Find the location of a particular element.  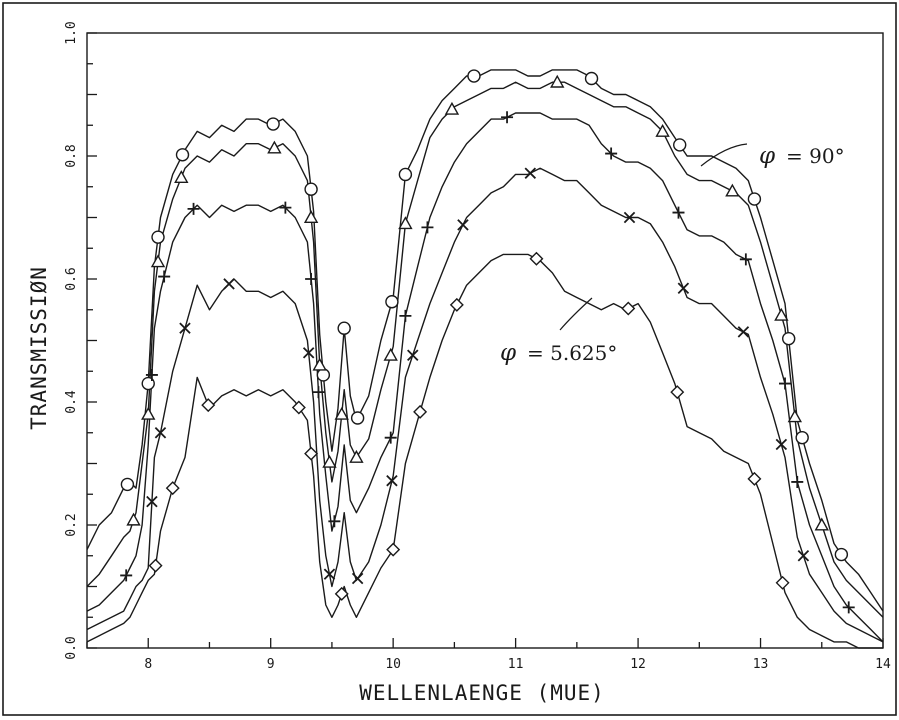

y-tick-label: 0.2 is located at coordinates (71, 524).